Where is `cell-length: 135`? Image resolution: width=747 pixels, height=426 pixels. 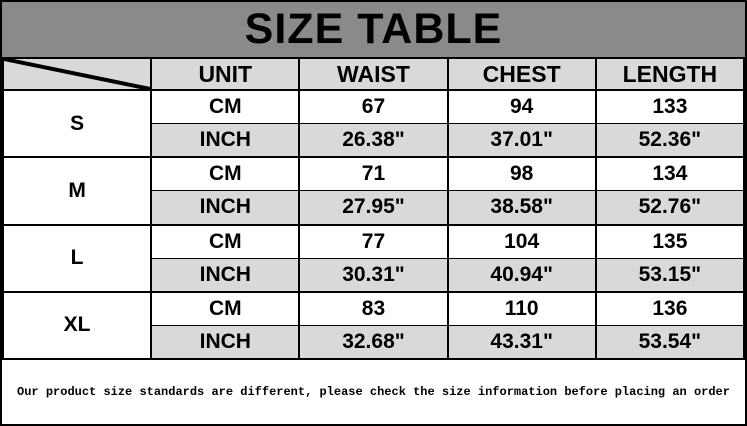 cell-length: 135 is located at coordinates (670, 241).